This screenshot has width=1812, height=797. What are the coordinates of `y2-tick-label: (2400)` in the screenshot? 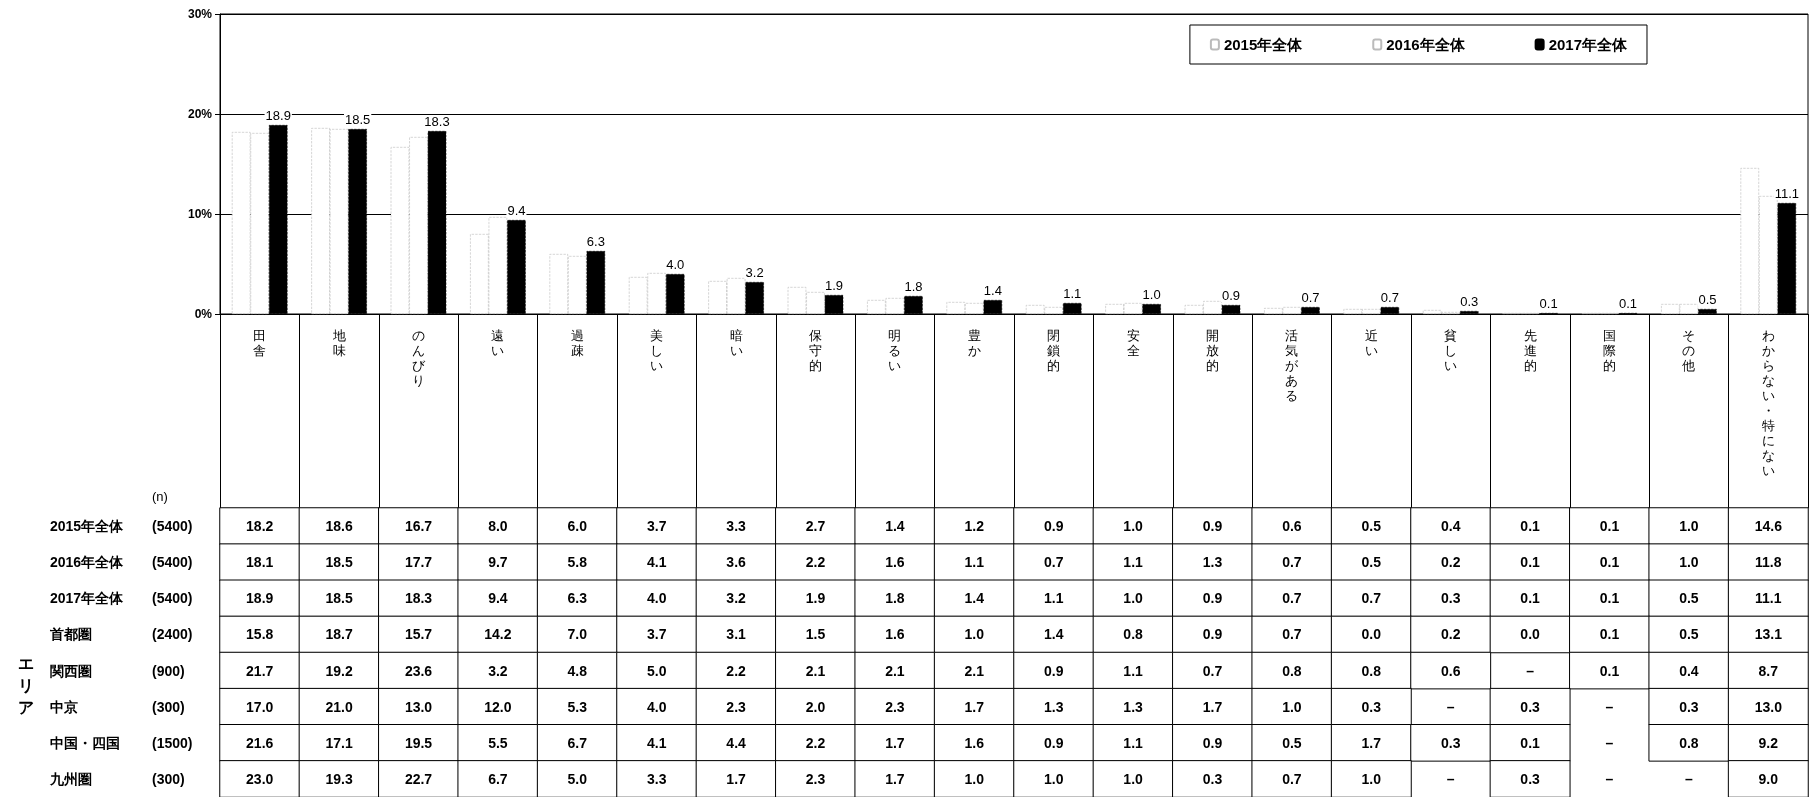 It's located at (172, 634).